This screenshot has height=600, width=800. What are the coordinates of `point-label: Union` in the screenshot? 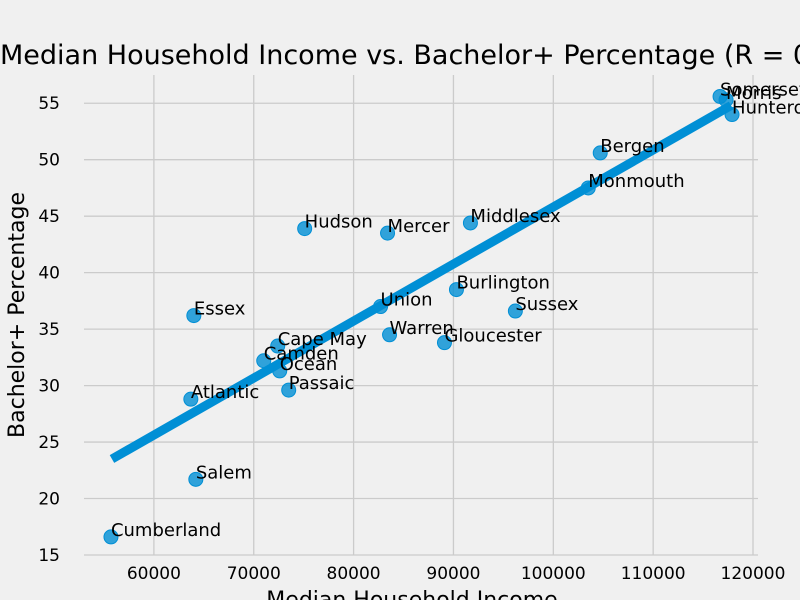 It's located at (407, 300).